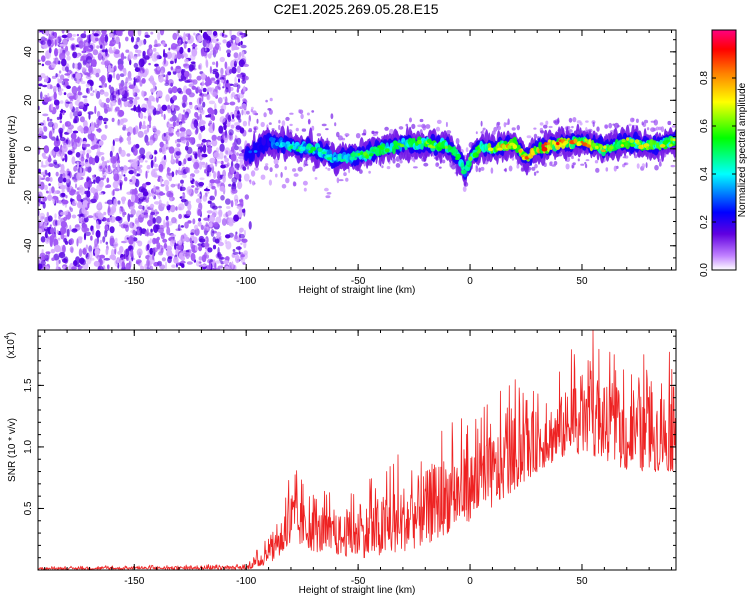 The width and height of the screenshot is (750, 600). What do you see at coordinates (724, 150) in the screenshot?
I see `colorbar-frame` at bounding box center [724, 150].